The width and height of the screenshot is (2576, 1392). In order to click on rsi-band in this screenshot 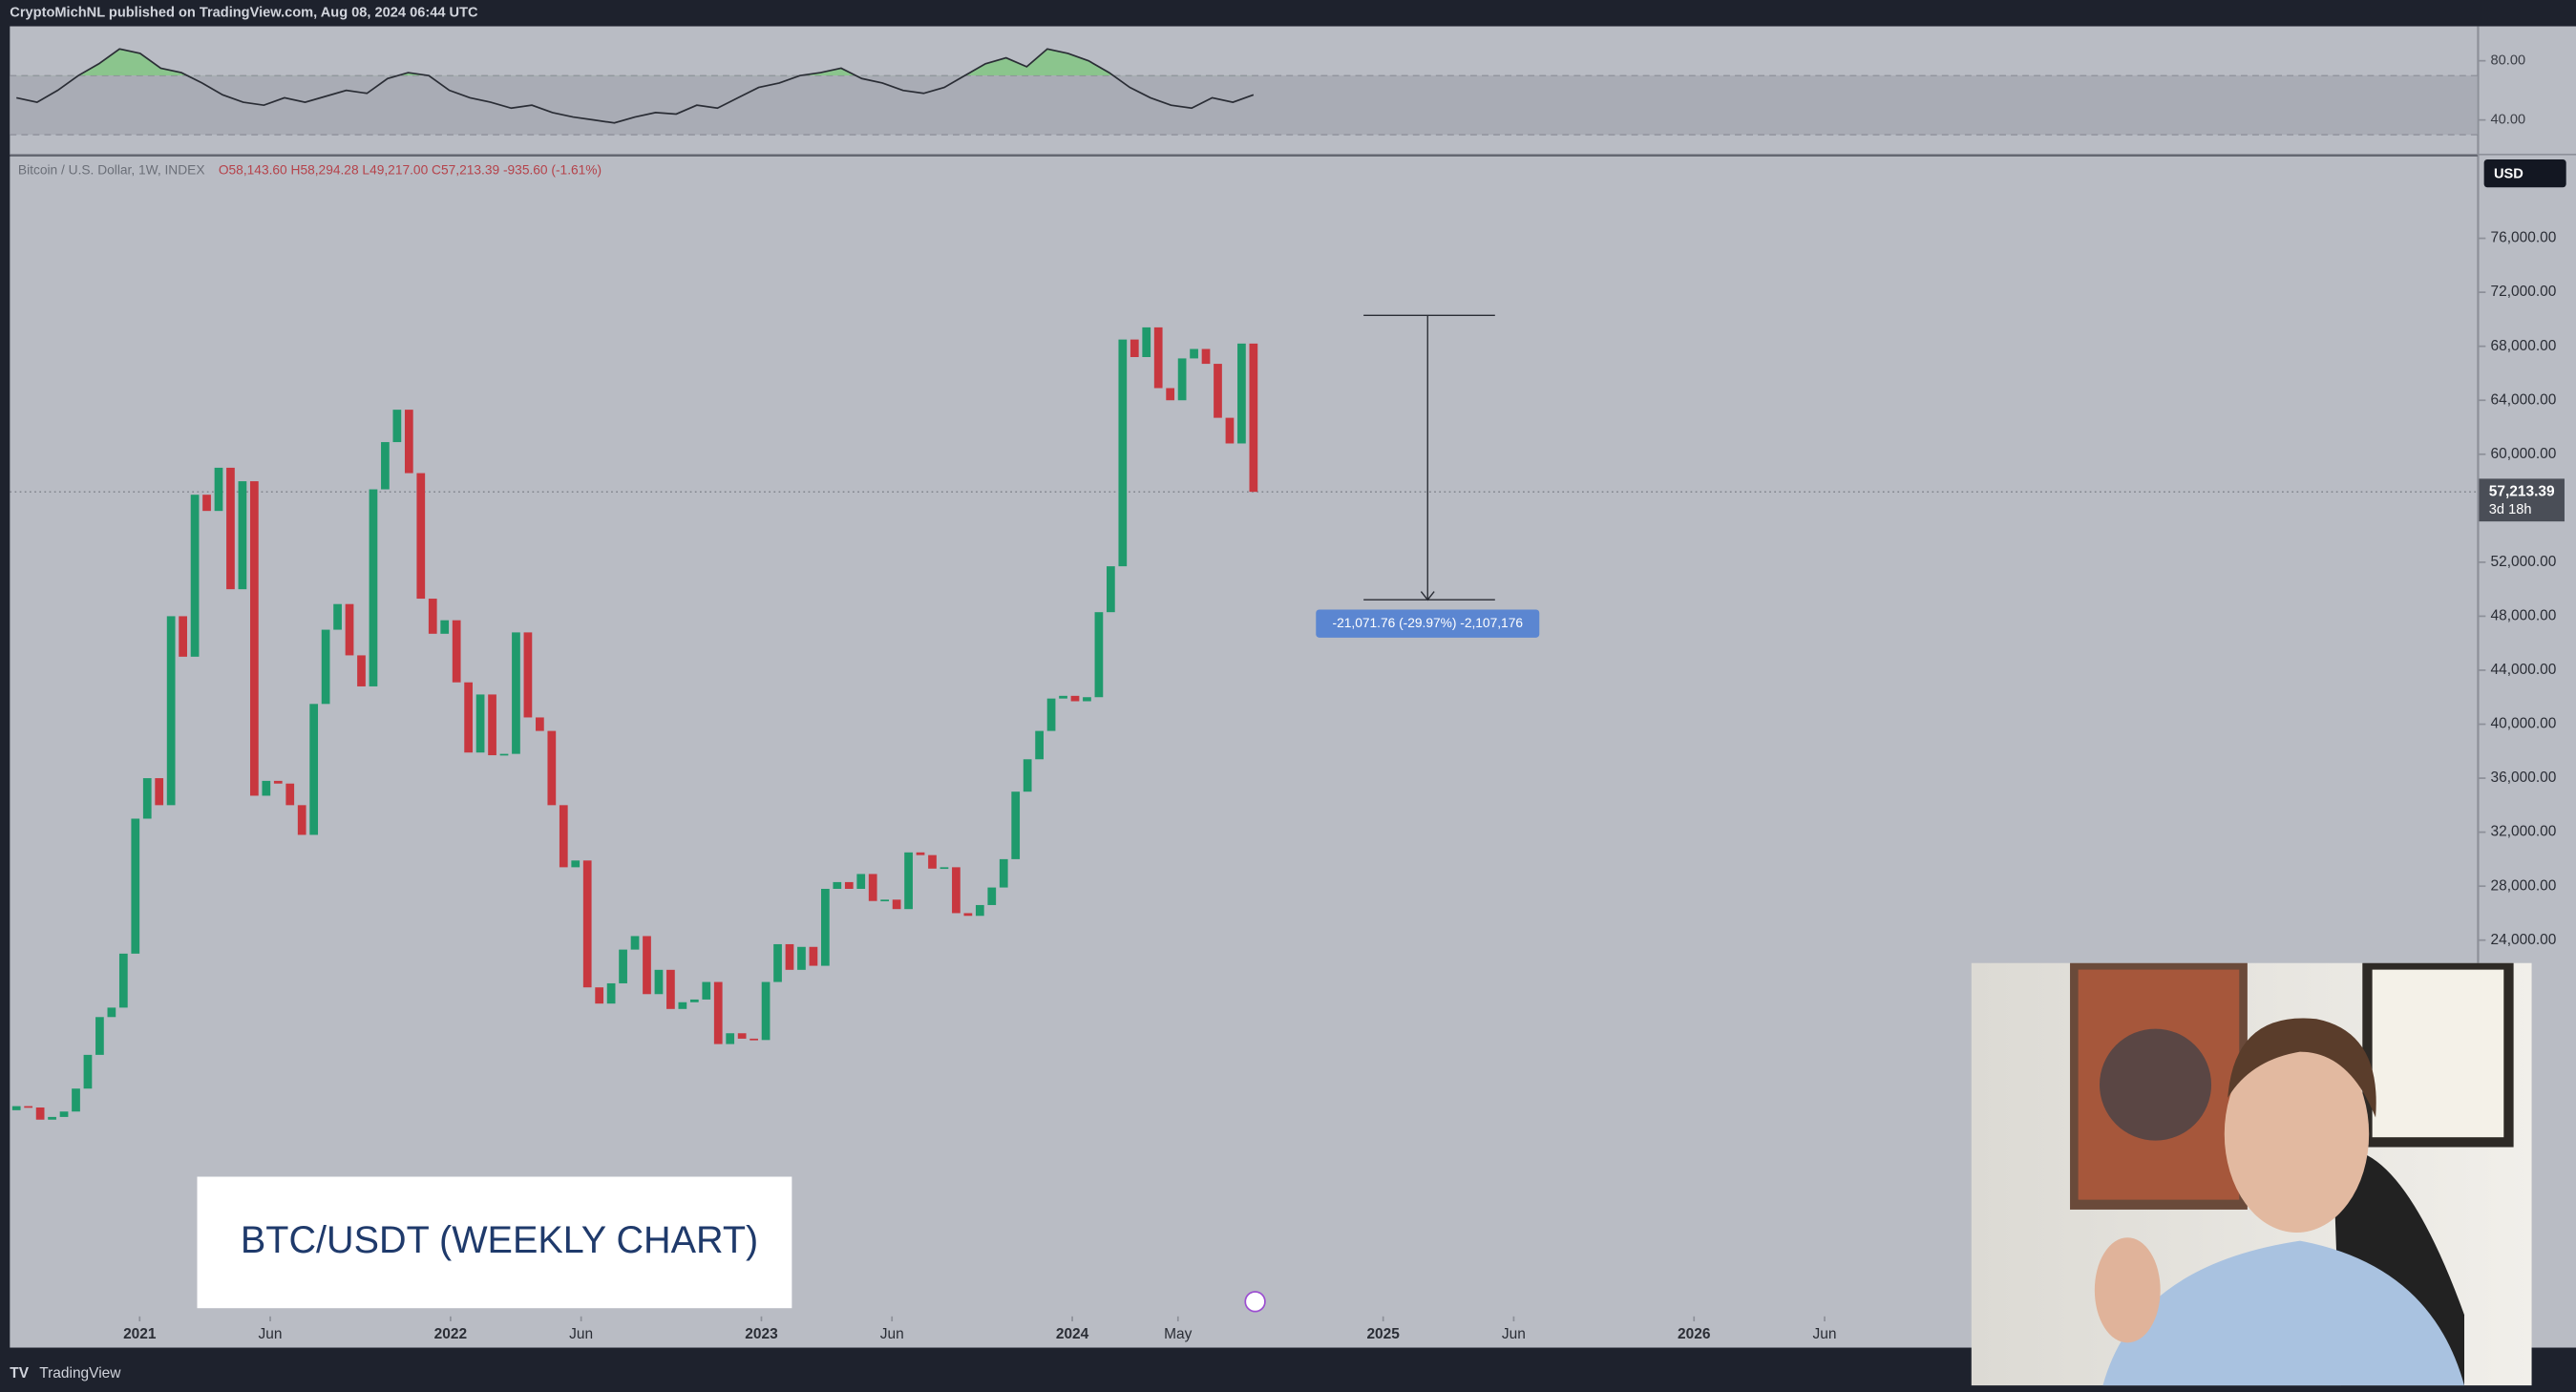, I will do `click(1244, 105)`.